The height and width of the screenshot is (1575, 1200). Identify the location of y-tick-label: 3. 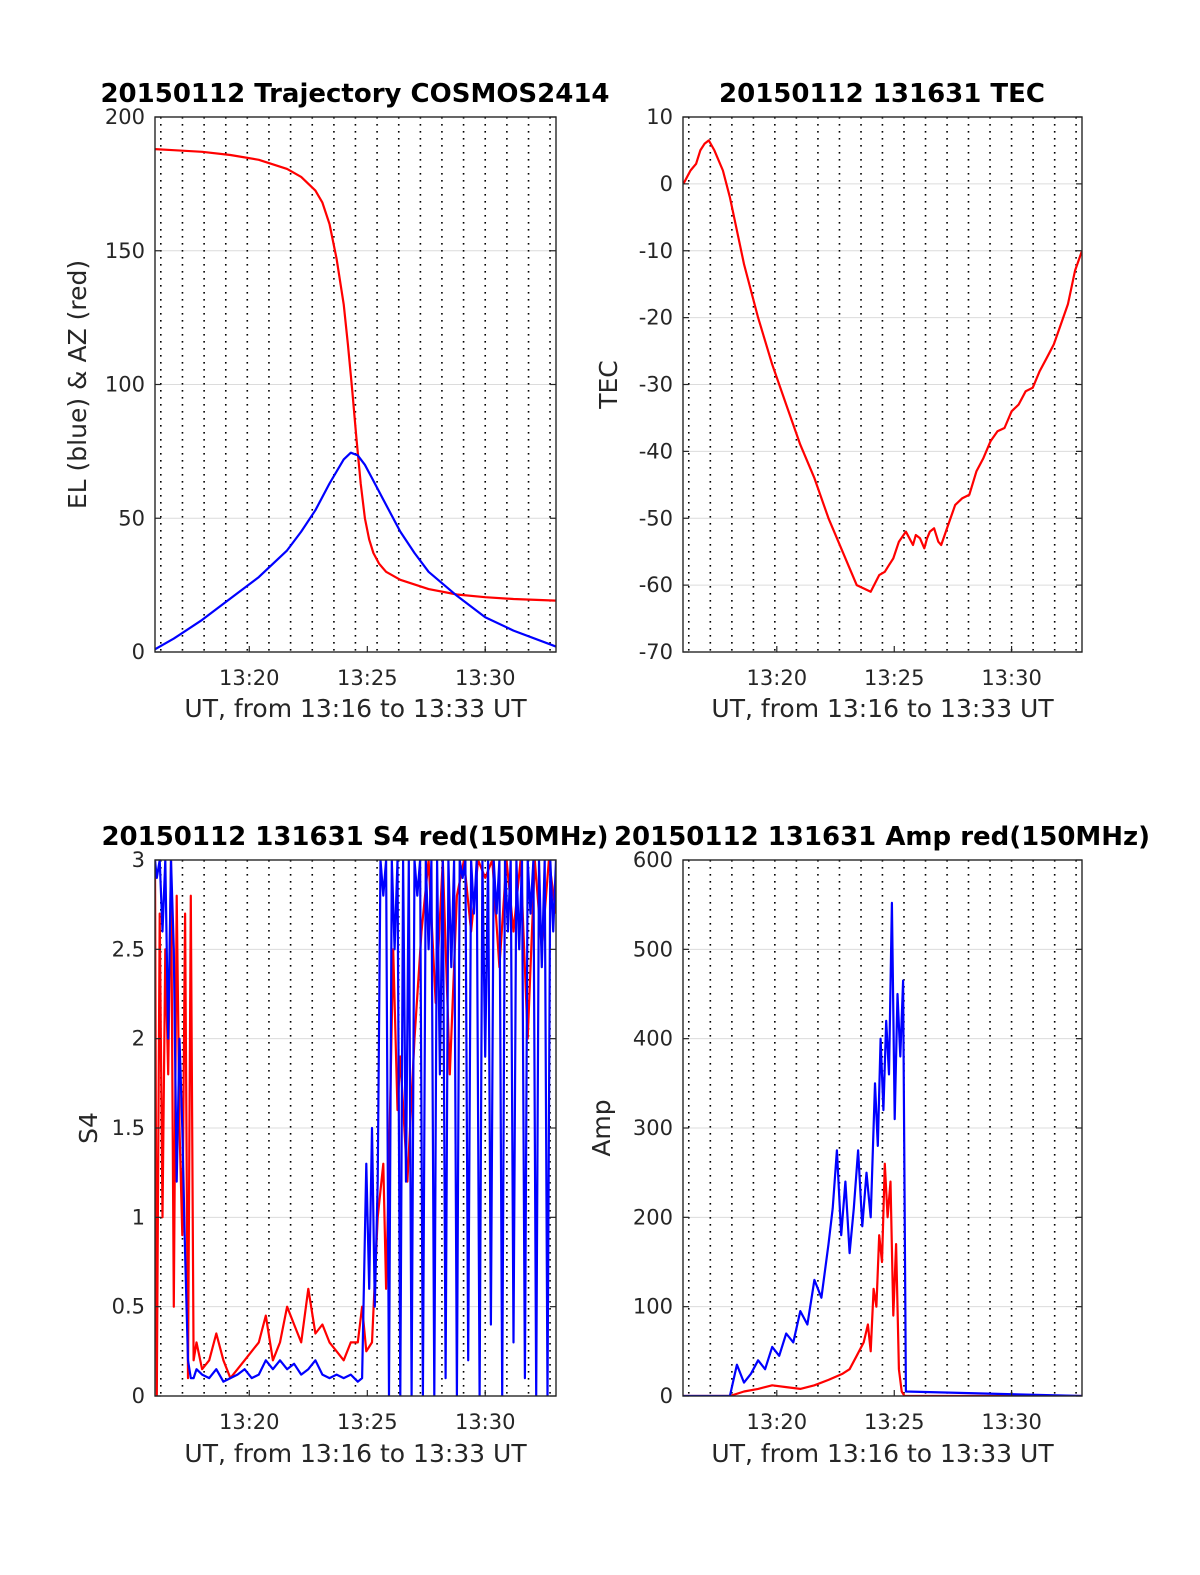
(138, 860).